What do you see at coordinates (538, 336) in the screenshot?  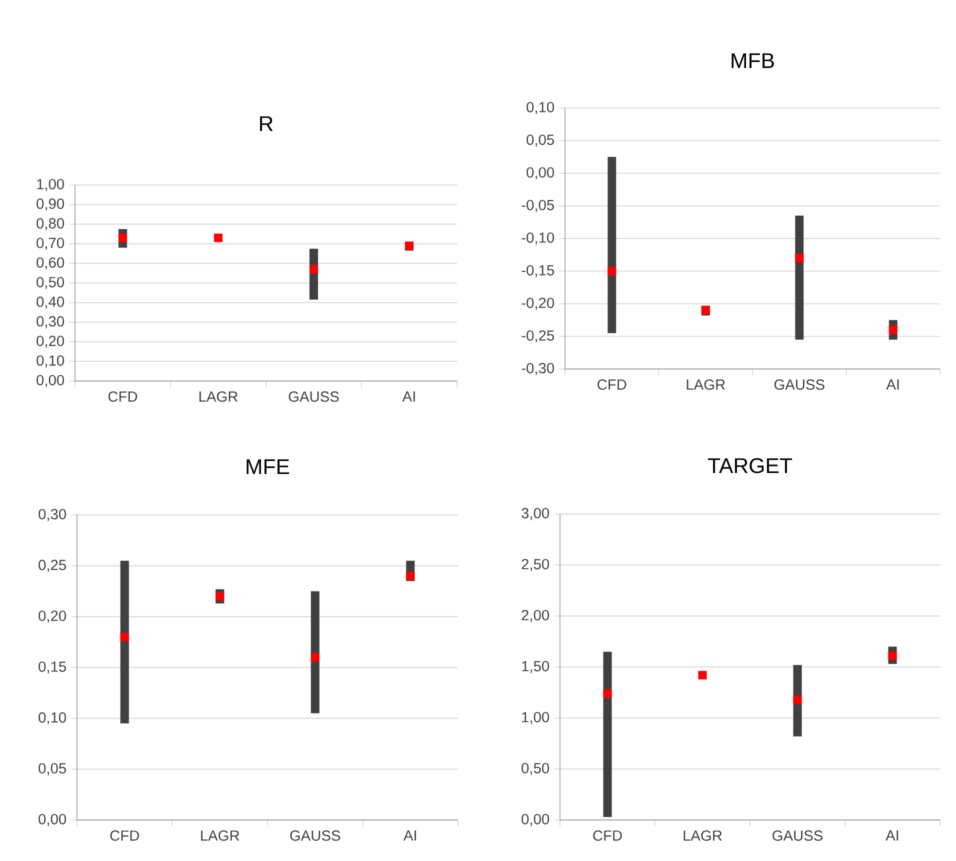 I see `y-tick-label: -0,25` at bounding box center [538, 336].